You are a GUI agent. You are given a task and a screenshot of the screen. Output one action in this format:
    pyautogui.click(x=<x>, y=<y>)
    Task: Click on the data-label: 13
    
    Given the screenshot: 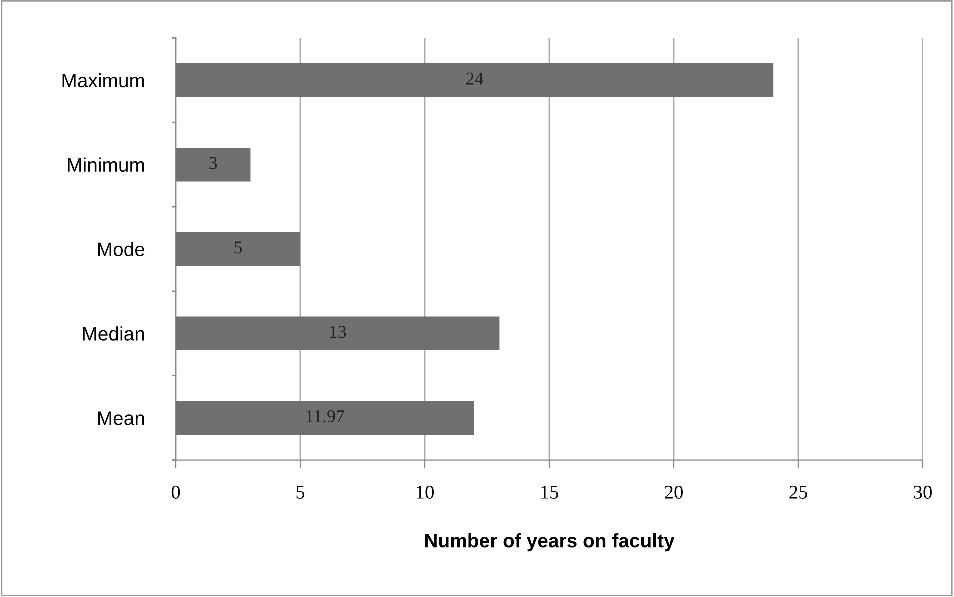 What is the action you would take?
    pyautogui.click(x=338, y=332)
    